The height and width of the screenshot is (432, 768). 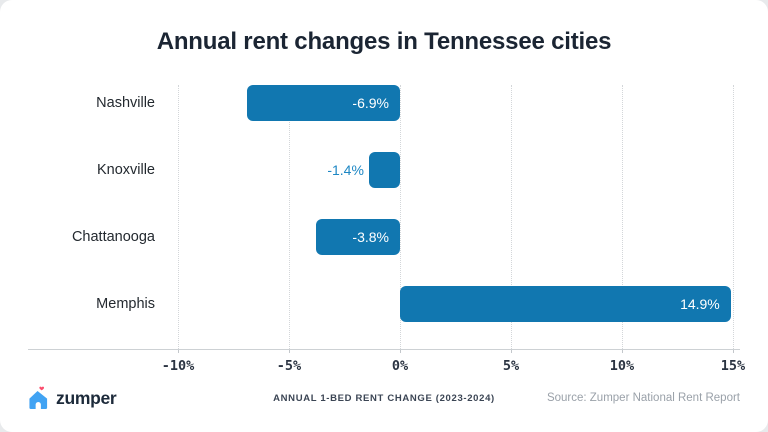 What do you see at coordinates (643, 398) in the screenshot?
I see `source-attribution: Source: Zumper National Rent Report` at bounding box center [643, 398].